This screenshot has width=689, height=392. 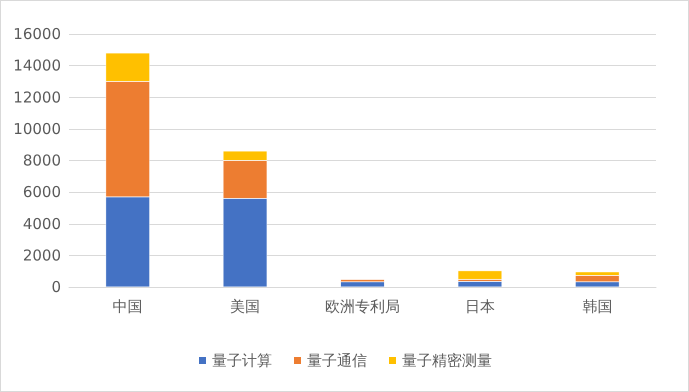 What do you see at coordinates (242, 361) in the screenshot?
I see `legend-label: 量子计算` at bounding box center [242, 361].